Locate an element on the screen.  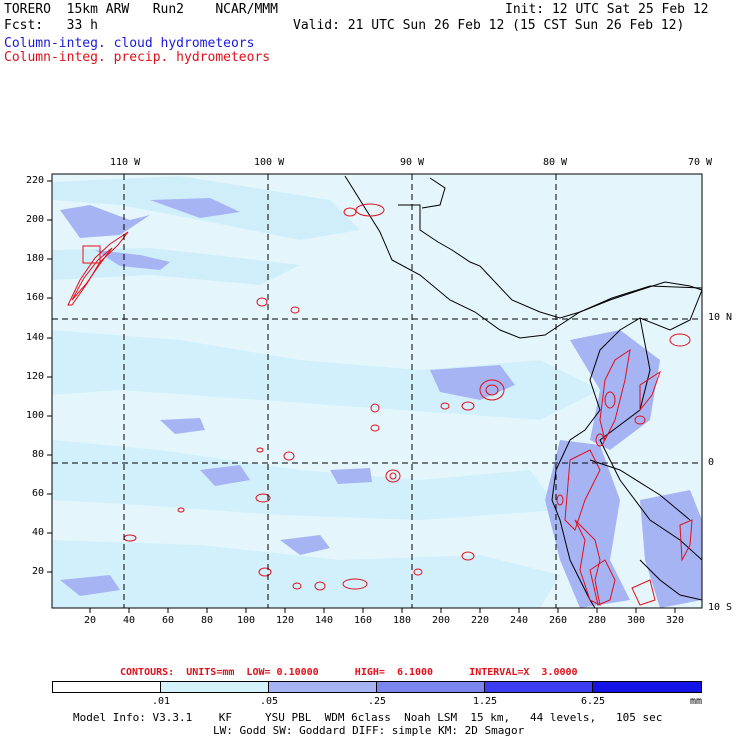
y-tick: 120 is located at coordinates (35, 376).